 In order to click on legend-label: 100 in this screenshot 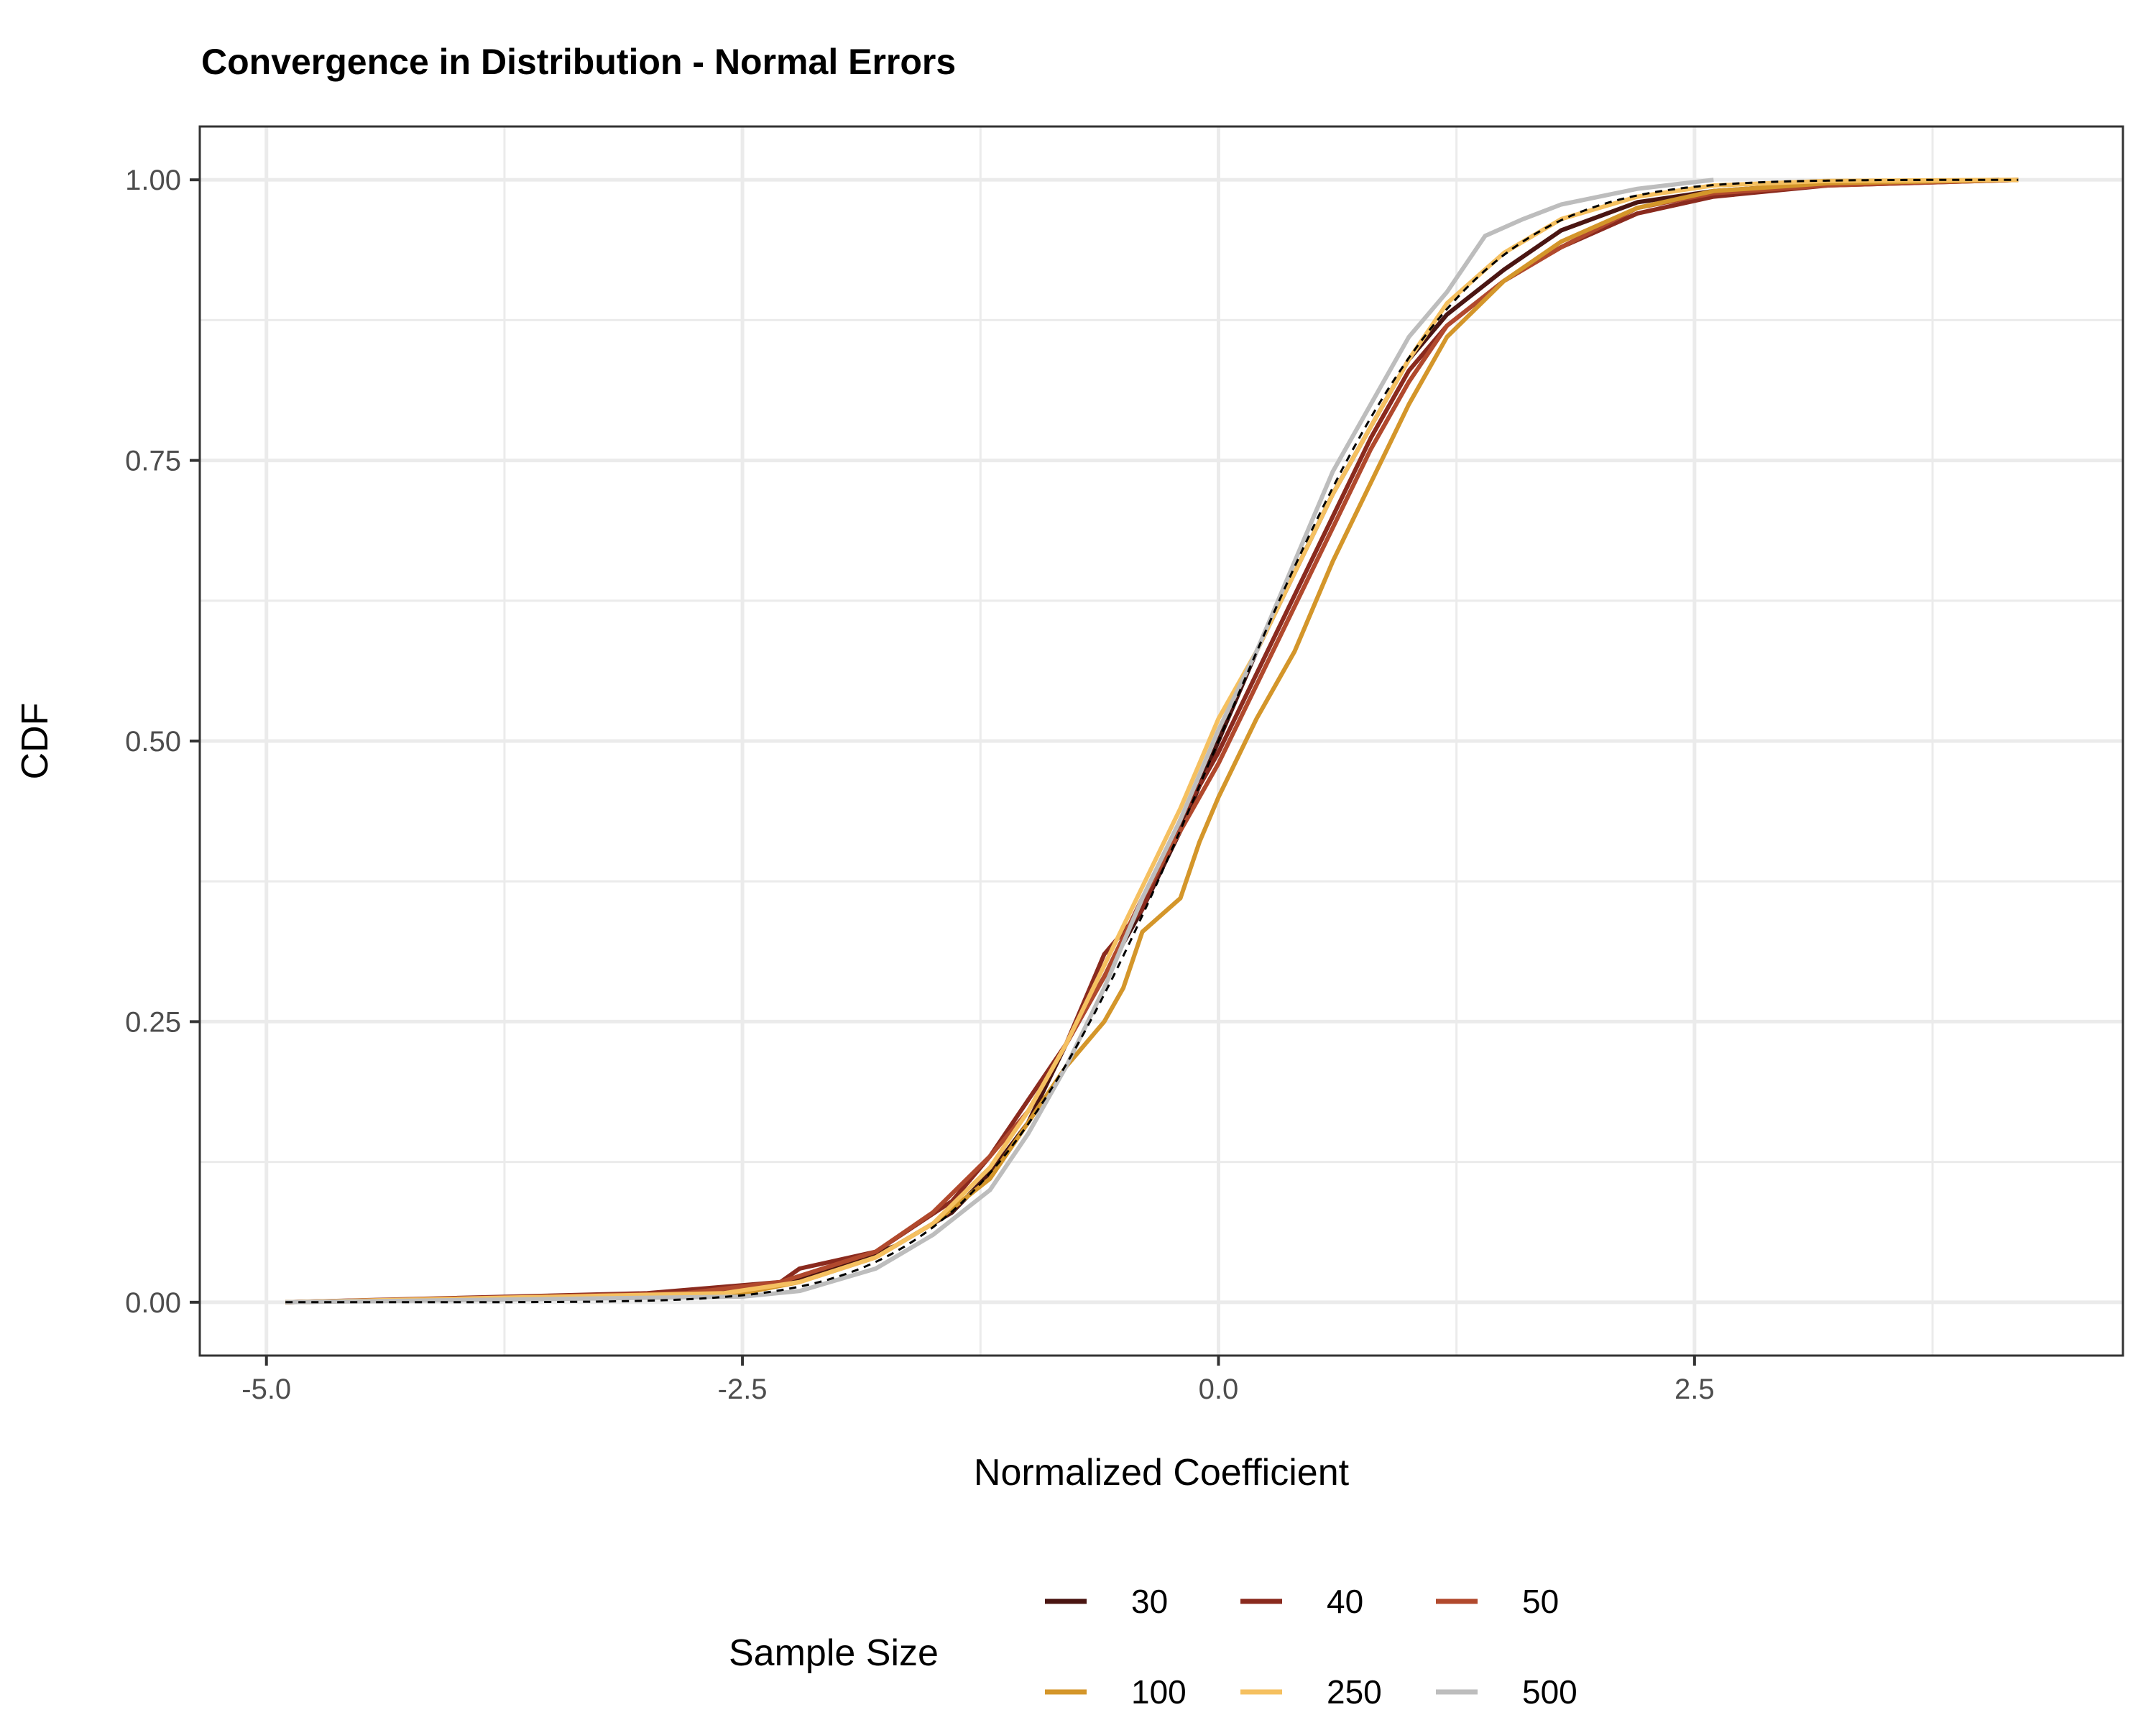, I will do `click(1159, 1692)`.